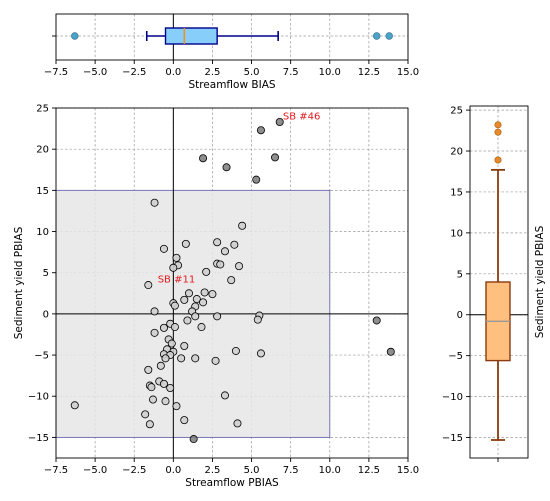 This screenshot has width=550, height=501. What do you see at coordinates (291, 470) in the screenshot?
I see `main-xtick-label-6: 7.5` at bounding box center [291, 470].